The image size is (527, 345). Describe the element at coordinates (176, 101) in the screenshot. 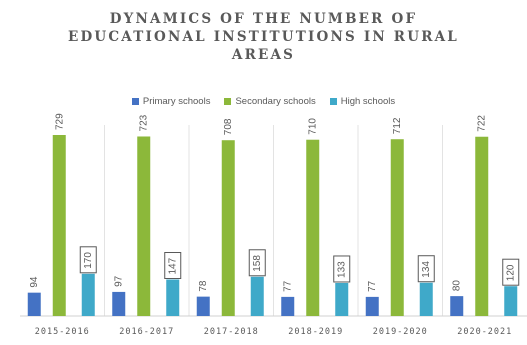

I see `legend-label-primary: Primary schools` at that location.